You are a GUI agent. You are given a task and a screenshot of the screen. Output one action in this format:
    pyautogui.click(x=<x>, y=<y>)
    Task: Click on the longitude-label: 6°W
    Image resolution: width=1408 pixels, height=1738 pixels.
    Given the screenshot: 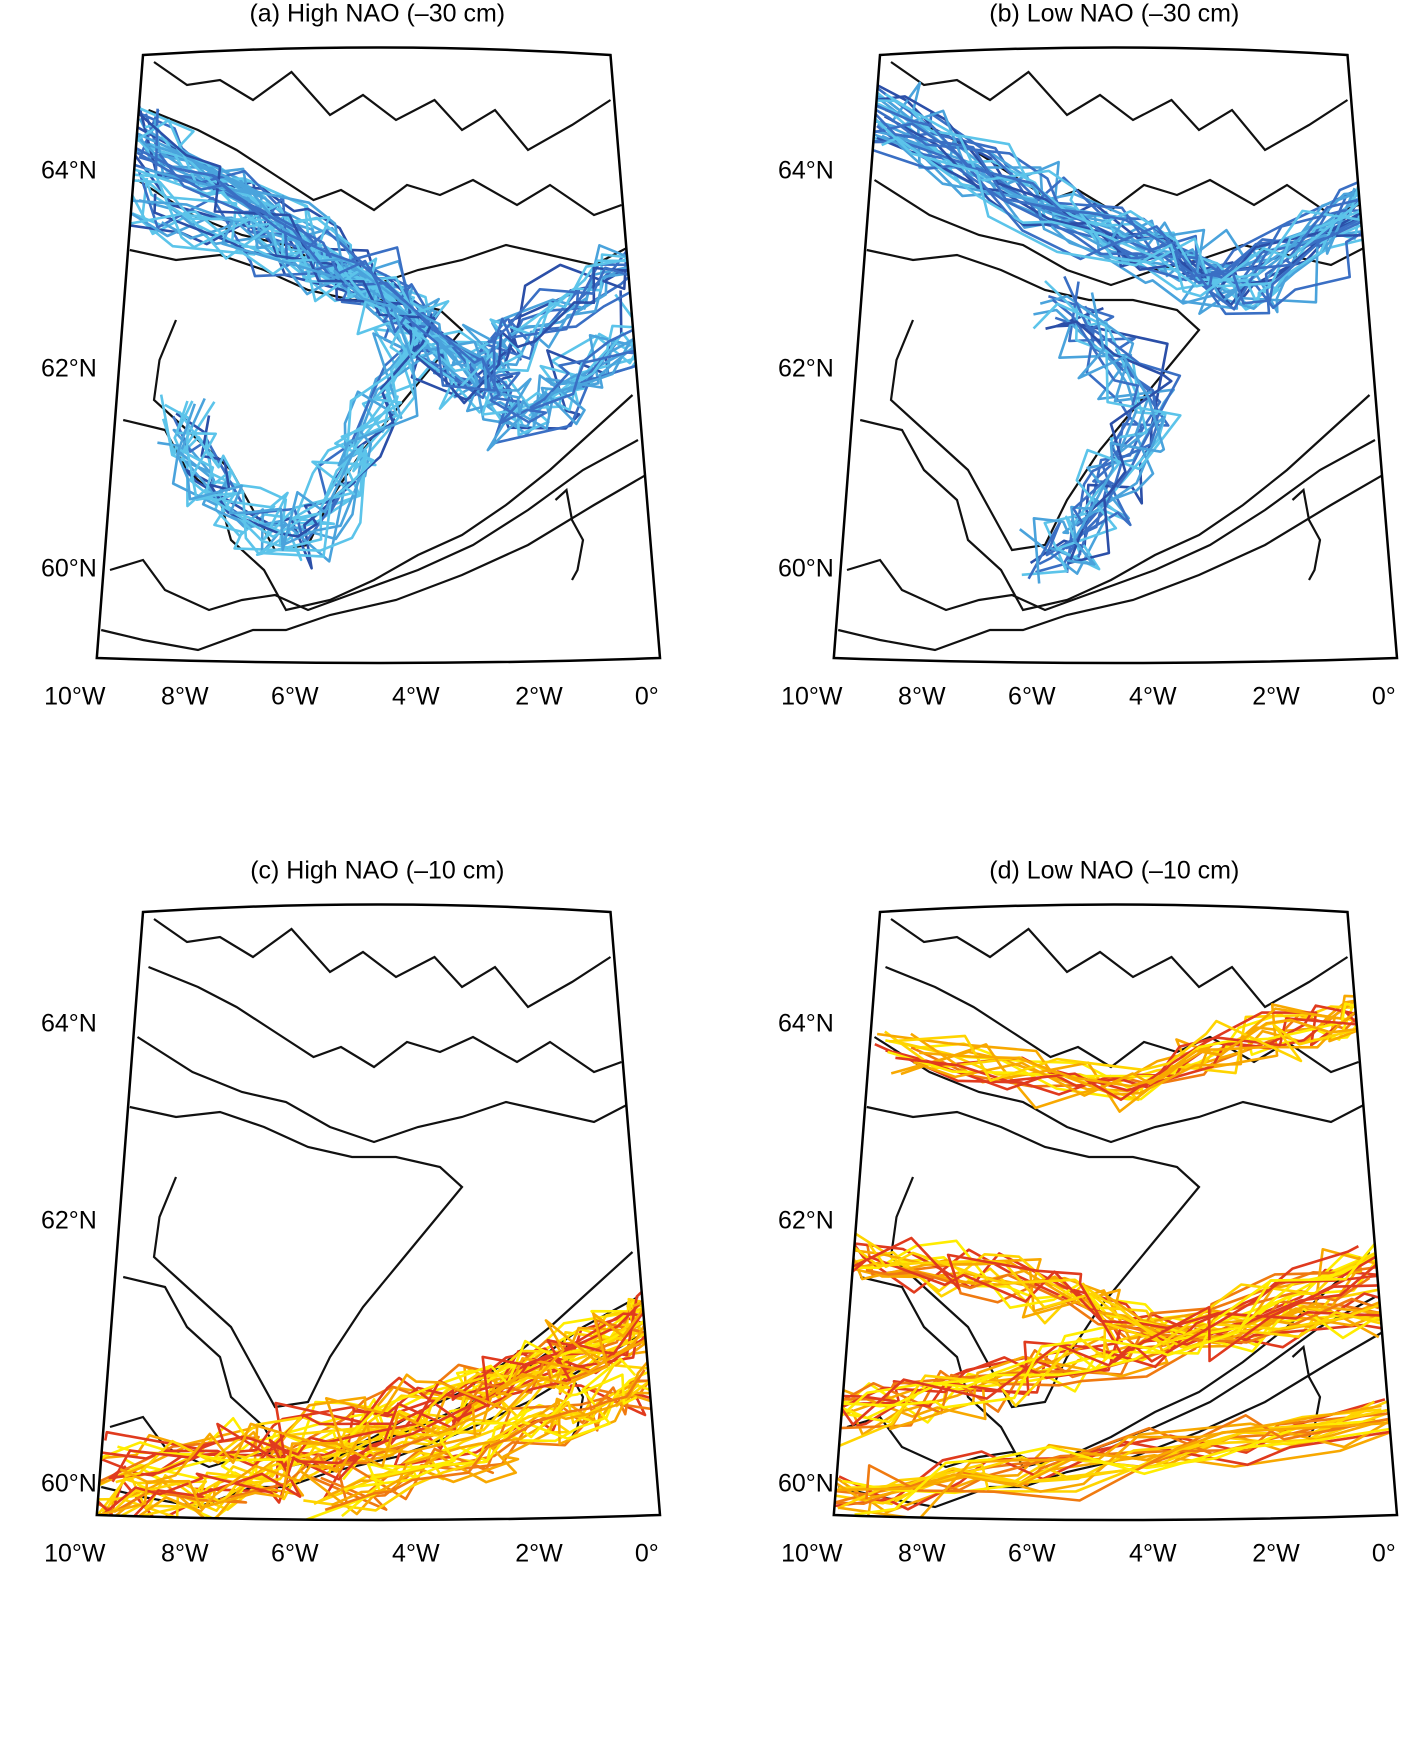 What is the action you would take?
    pyautogui.click(x=1032, y=1554)
    